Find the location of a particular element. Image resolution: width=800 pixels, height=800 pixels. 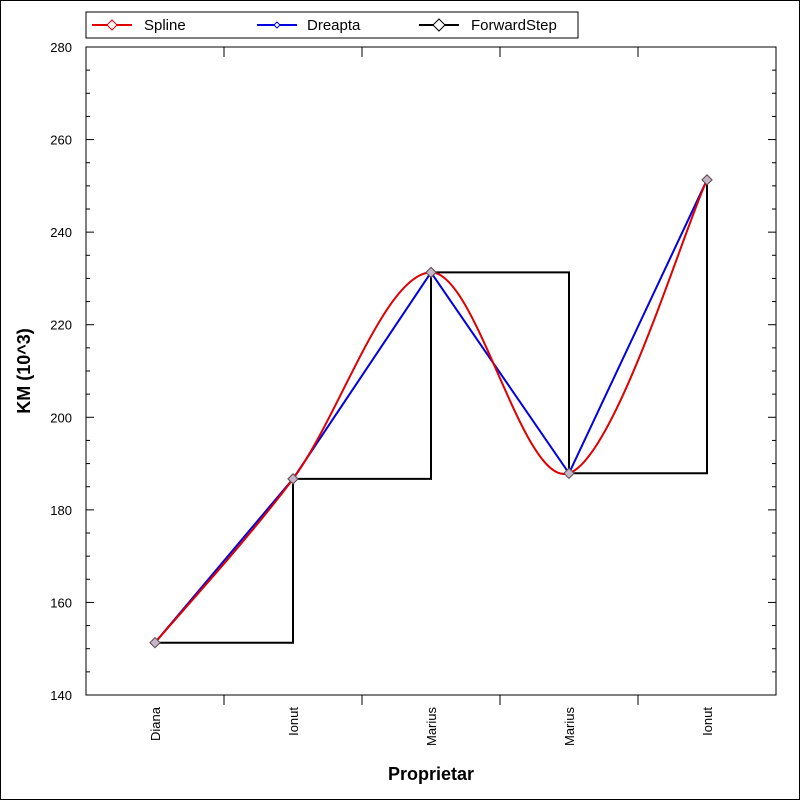

y-tick-label: 280 is located at coordinates (61, 47).